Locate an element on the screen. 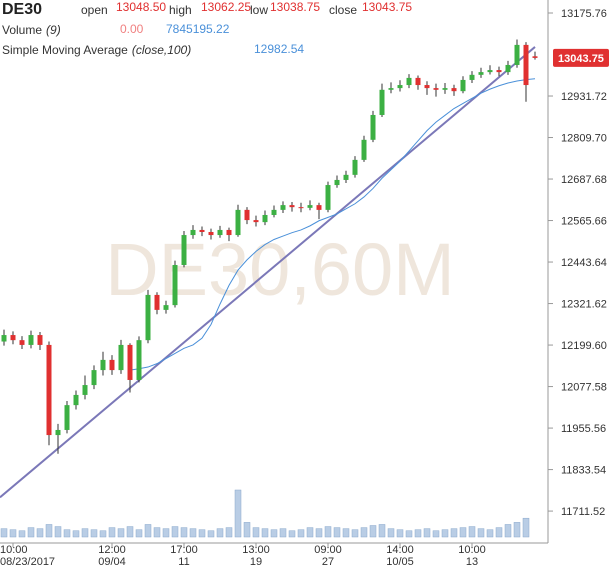 Image resolution: width=610 pixels, height=568 pixels. low-value: 13038.75 is located at coordinates (295, 7).